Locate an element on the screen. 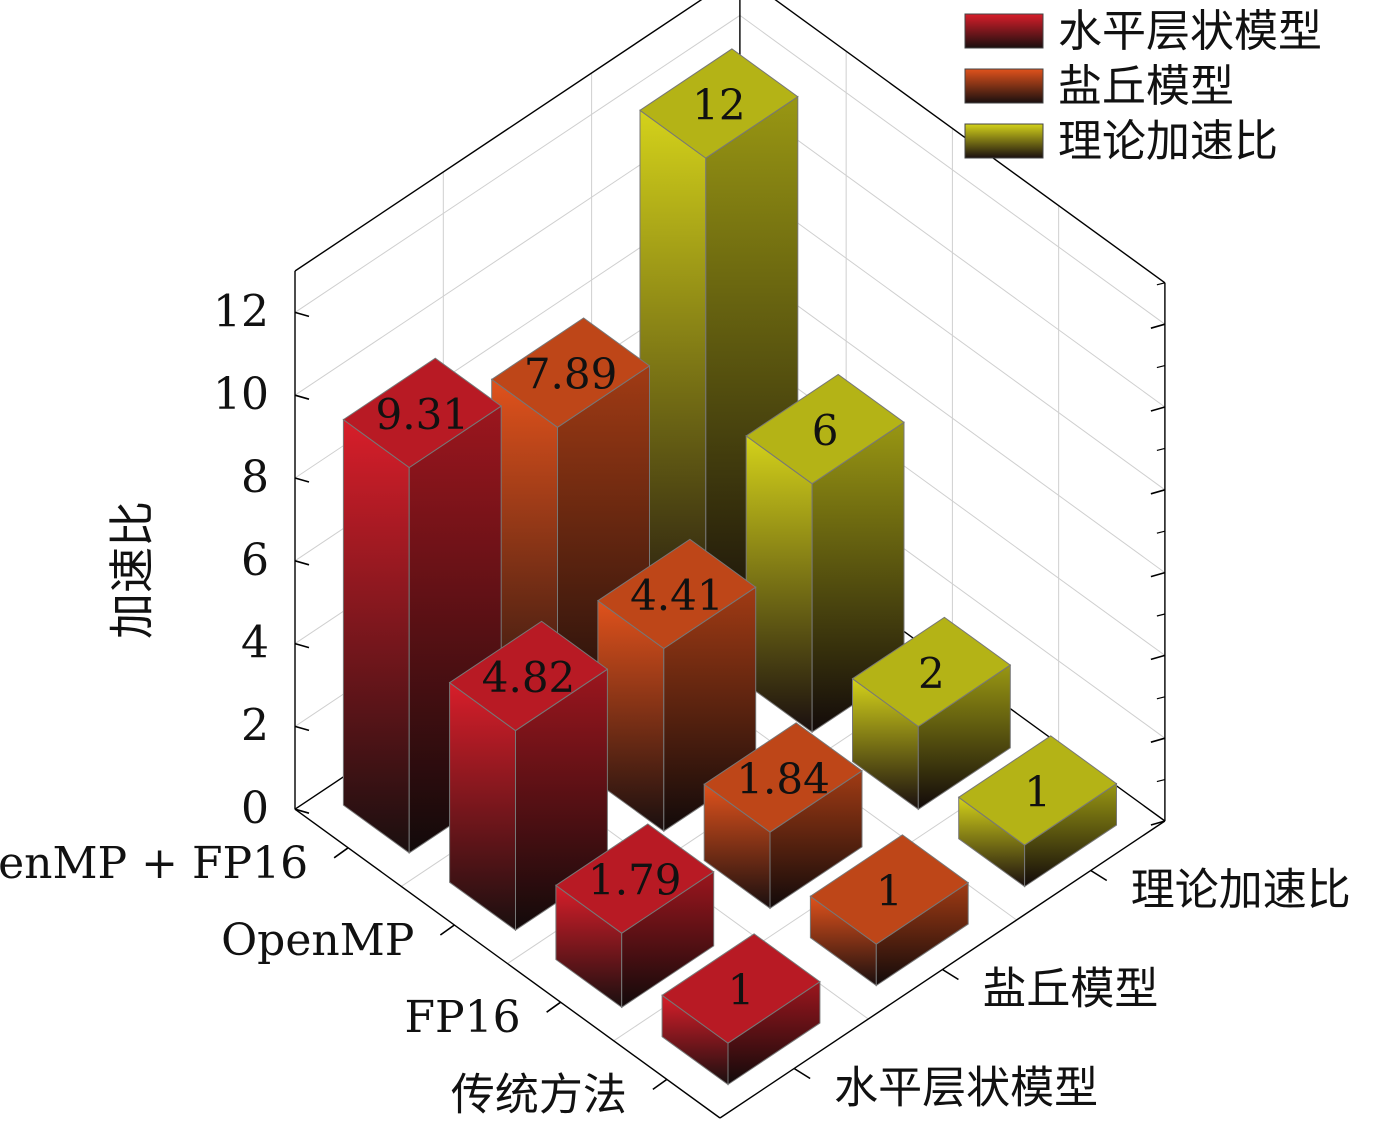  method-label: FP16 is located at coordinates (463, 1017).